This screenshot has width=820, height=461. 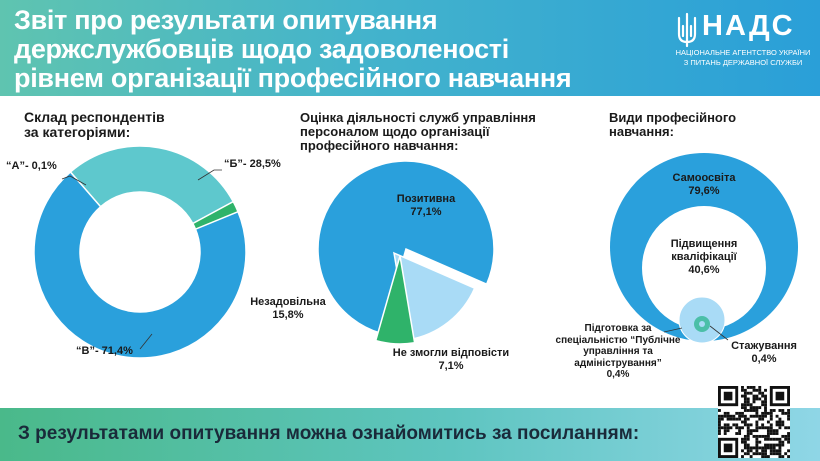 I want to click on preparation-text-4: адміністрування”, so click(x=618, y=363).